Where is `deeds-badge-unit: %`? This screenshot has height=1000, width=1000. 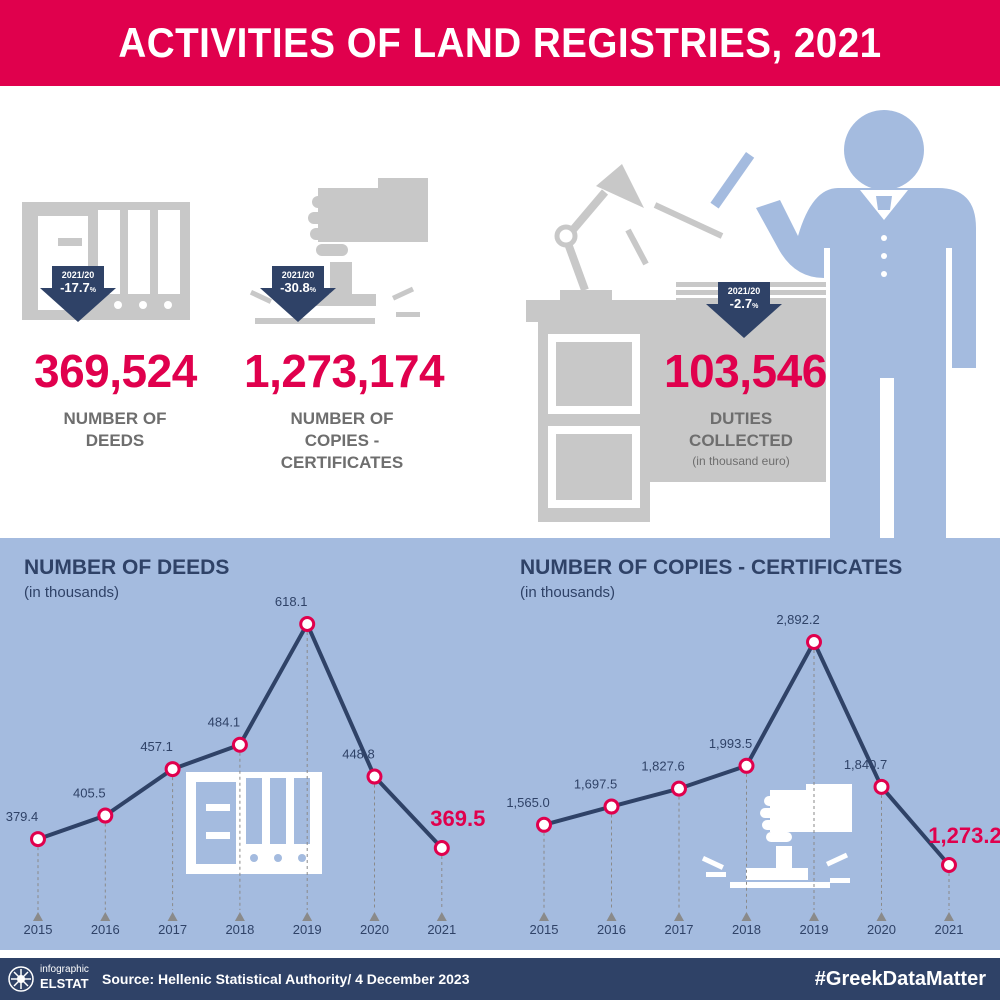
deeds-badge-unit: % is located at coordinates (92, 290).